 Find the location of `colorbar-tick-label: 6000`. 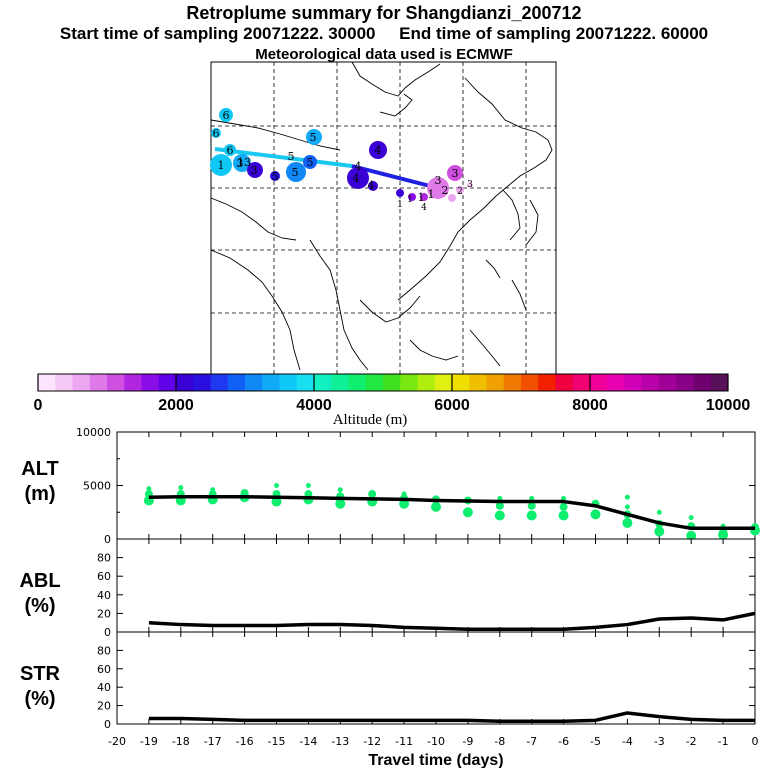

colorbar-tick-label: 6000 is located at coordinates (452, 405).